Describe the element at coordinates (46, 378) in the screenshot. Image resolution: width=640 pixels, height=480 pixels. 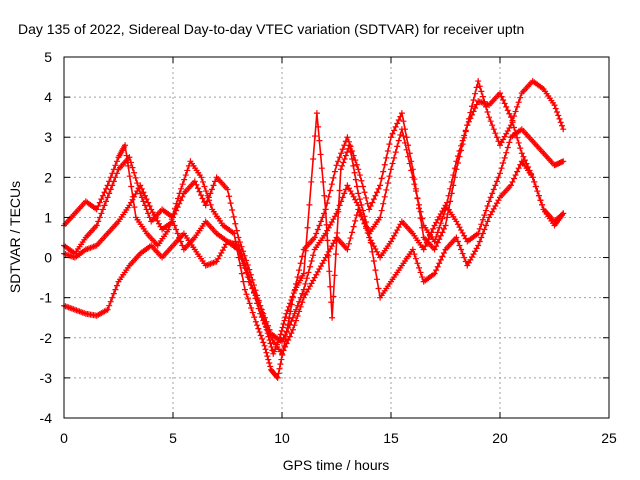
I see `y-tick-label: -3` at that location.